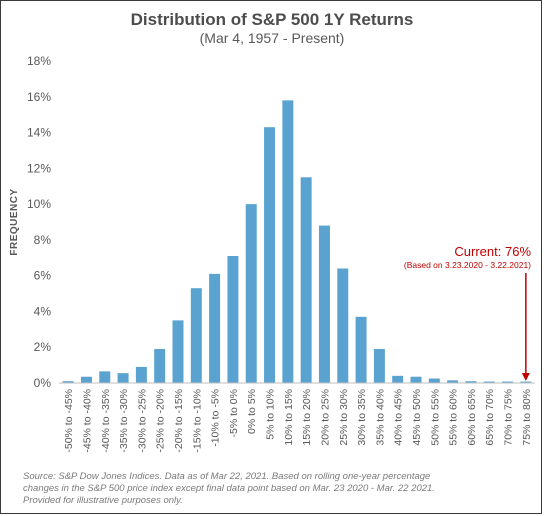  Describe the element at coordinates (43, 240) in the screenshot. I see `y-tick-label: 8%` at that location.